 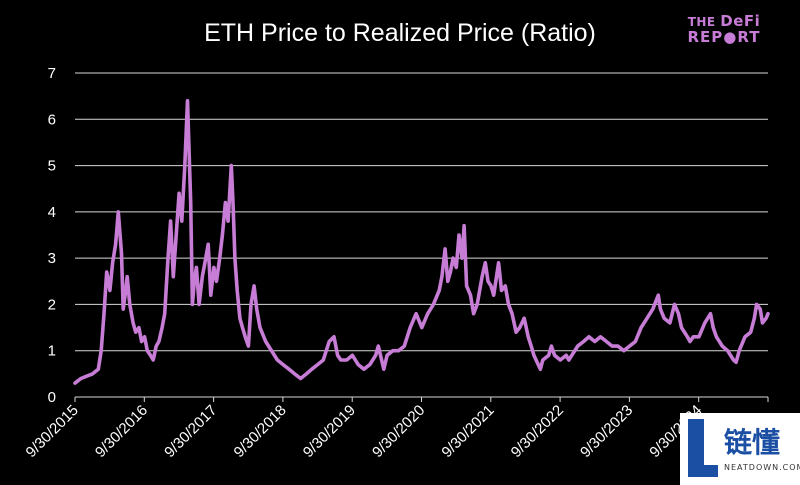 What do you see at coordinates (703, 448) in the screenshot?
I see `watermark-logo-icon` at bounding box center [703, 448].